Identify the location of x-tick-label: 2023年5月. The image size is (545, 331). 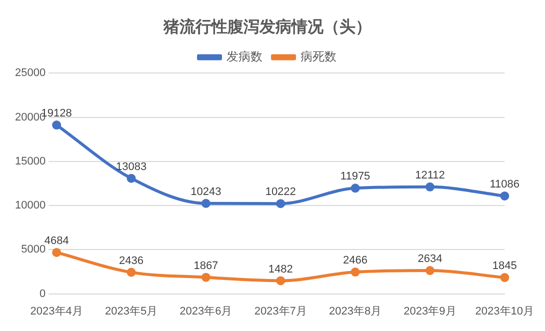
(131, 311).